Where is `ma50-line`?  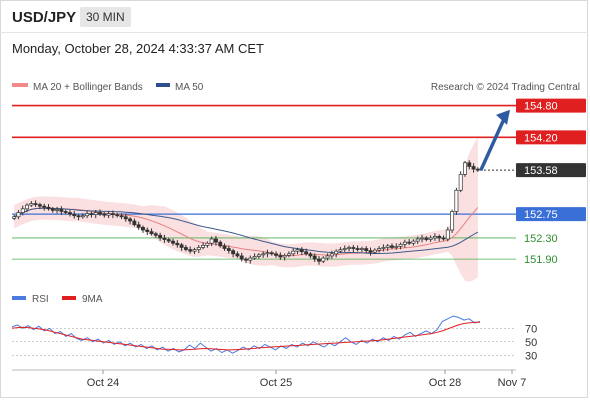 ma50-line is located at coordinates (246, 230).